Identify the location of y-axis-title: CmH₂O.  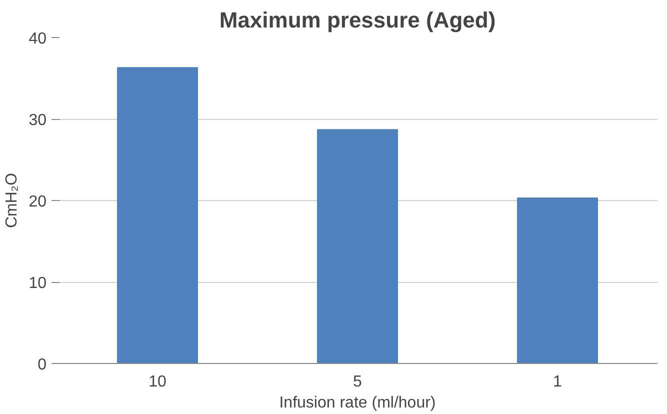
(12, 200).